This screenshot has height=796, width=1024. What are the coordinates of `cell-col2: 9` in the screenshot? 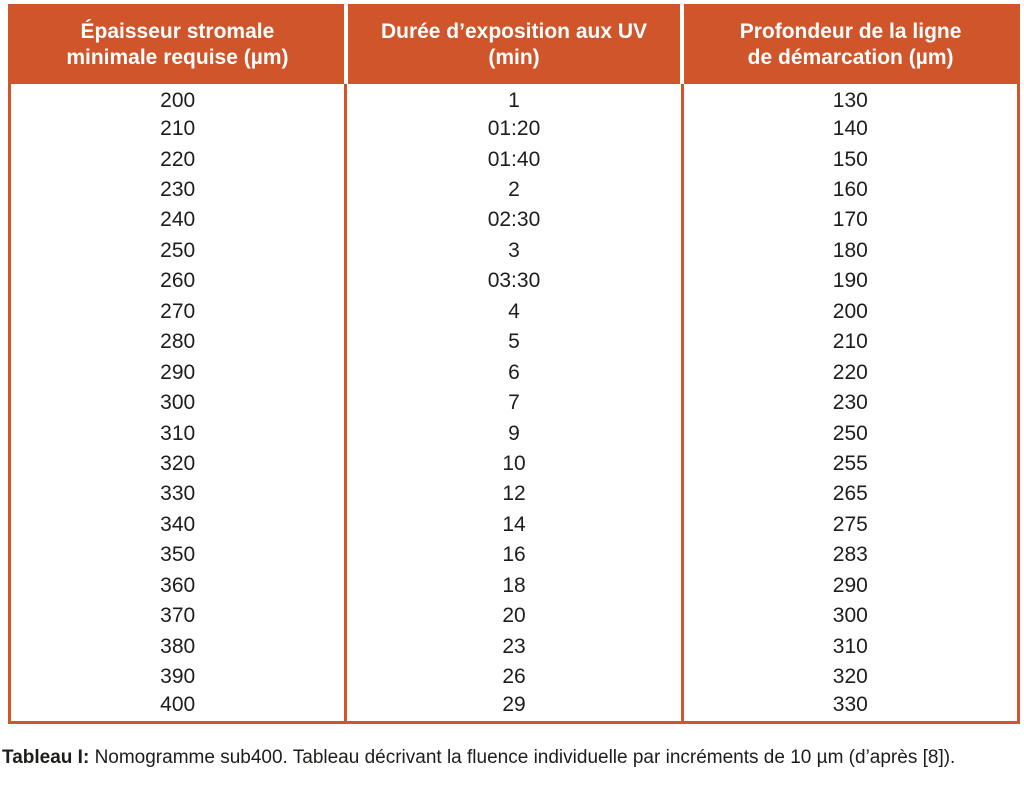 It's located at (513, 433).